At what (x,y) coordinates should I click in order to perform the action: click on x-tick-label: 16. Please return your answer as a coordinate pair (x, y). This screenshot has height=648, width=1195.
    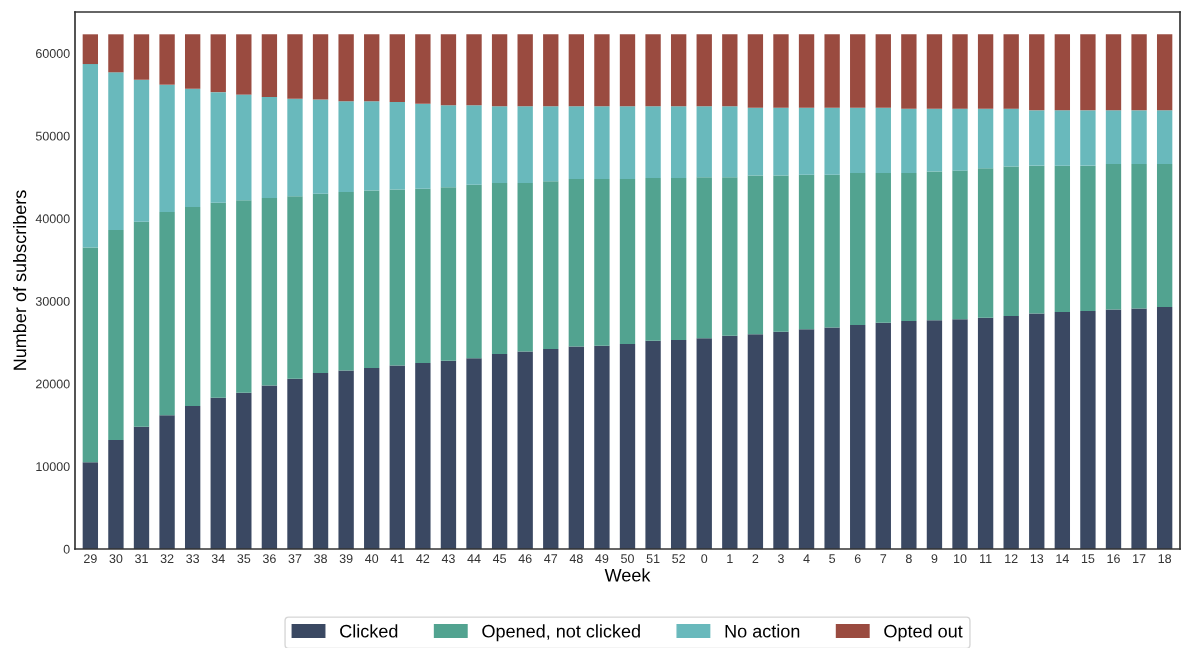
    Looking at the image, I should click on (1113, 559).